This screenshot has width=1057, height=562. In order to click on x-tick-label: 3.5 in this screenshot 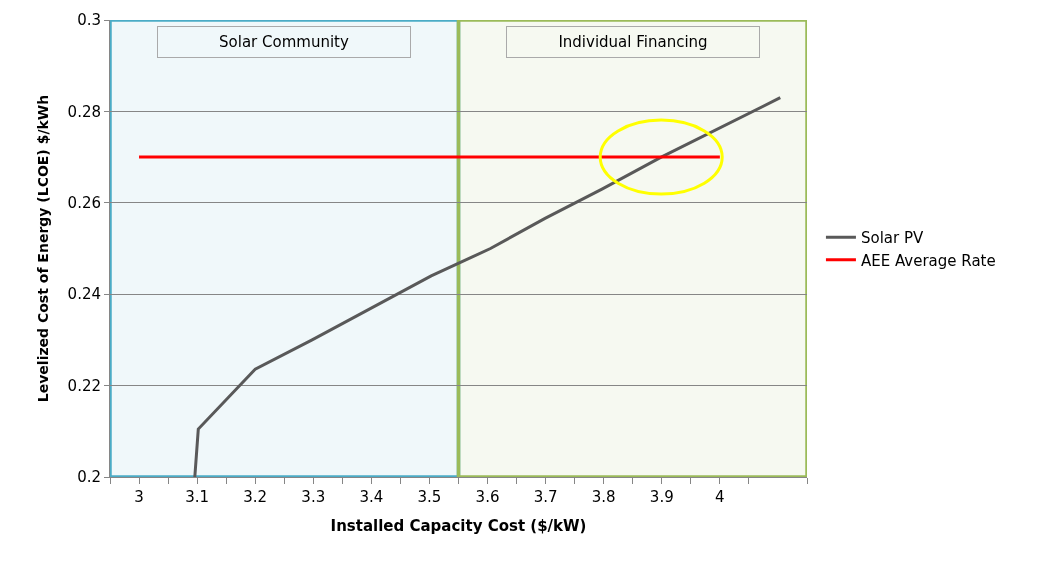, I will do `click(429, 497)`.